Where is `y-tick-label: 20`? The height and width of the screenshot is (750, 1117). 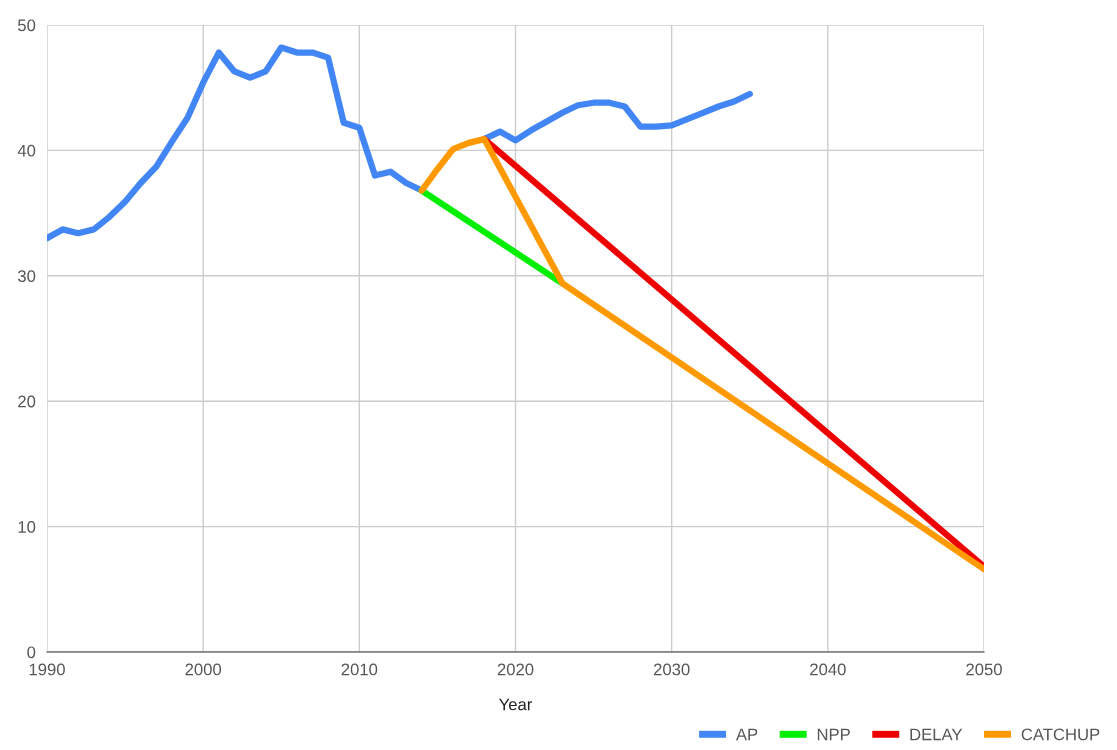
y-tick-label: 20 is located at coordinates (27, 401).